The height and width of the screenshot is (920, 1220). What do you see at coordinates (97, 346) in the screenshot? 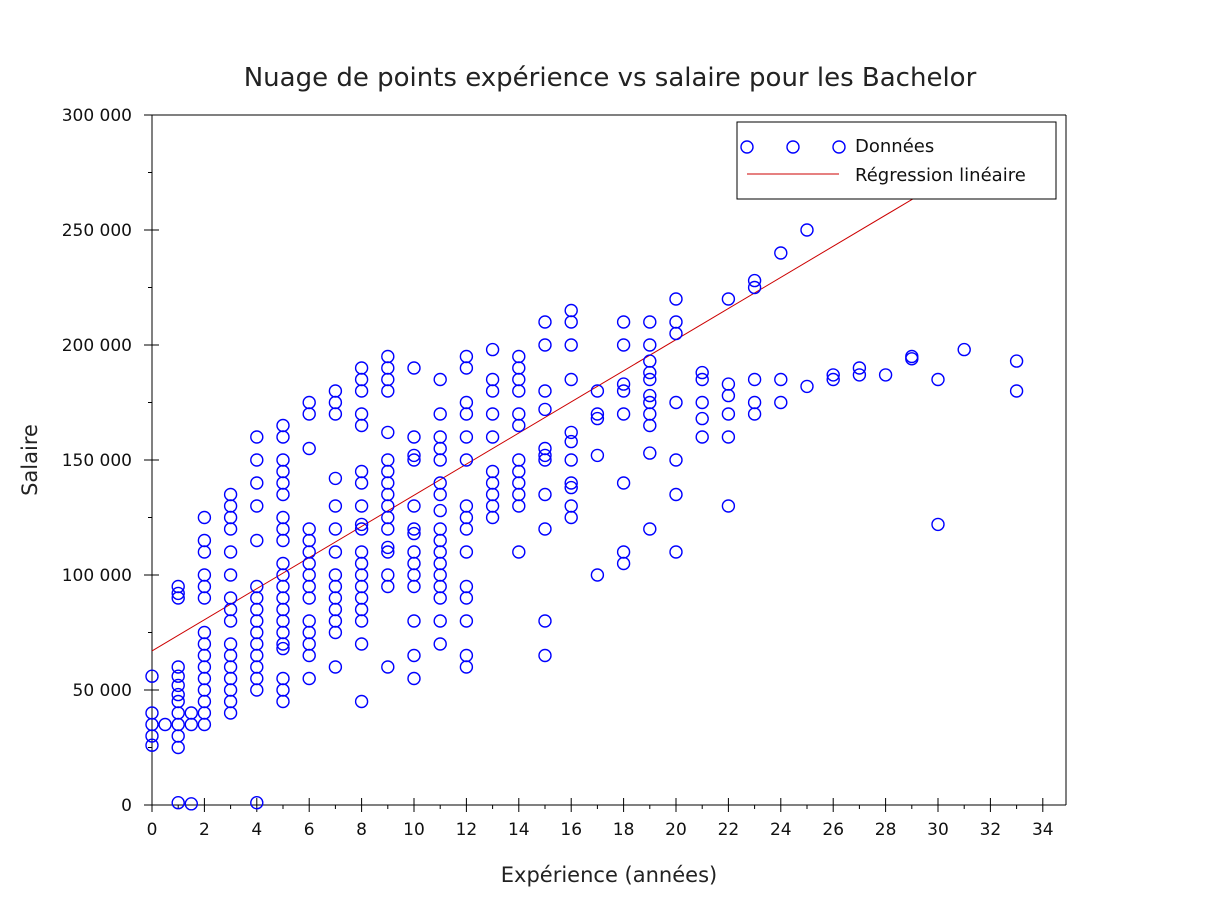
I see `y-tick-label: 200 000` at bounding box center [97, 346].